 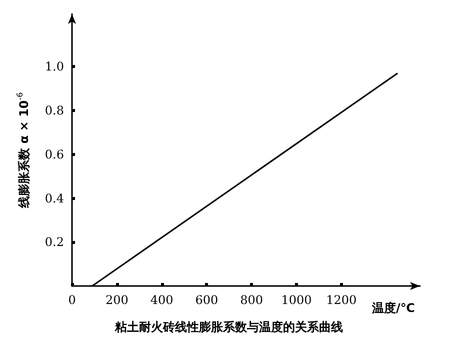 I want to click on y-tick-label: 0.4, so click(x=54, y=198).